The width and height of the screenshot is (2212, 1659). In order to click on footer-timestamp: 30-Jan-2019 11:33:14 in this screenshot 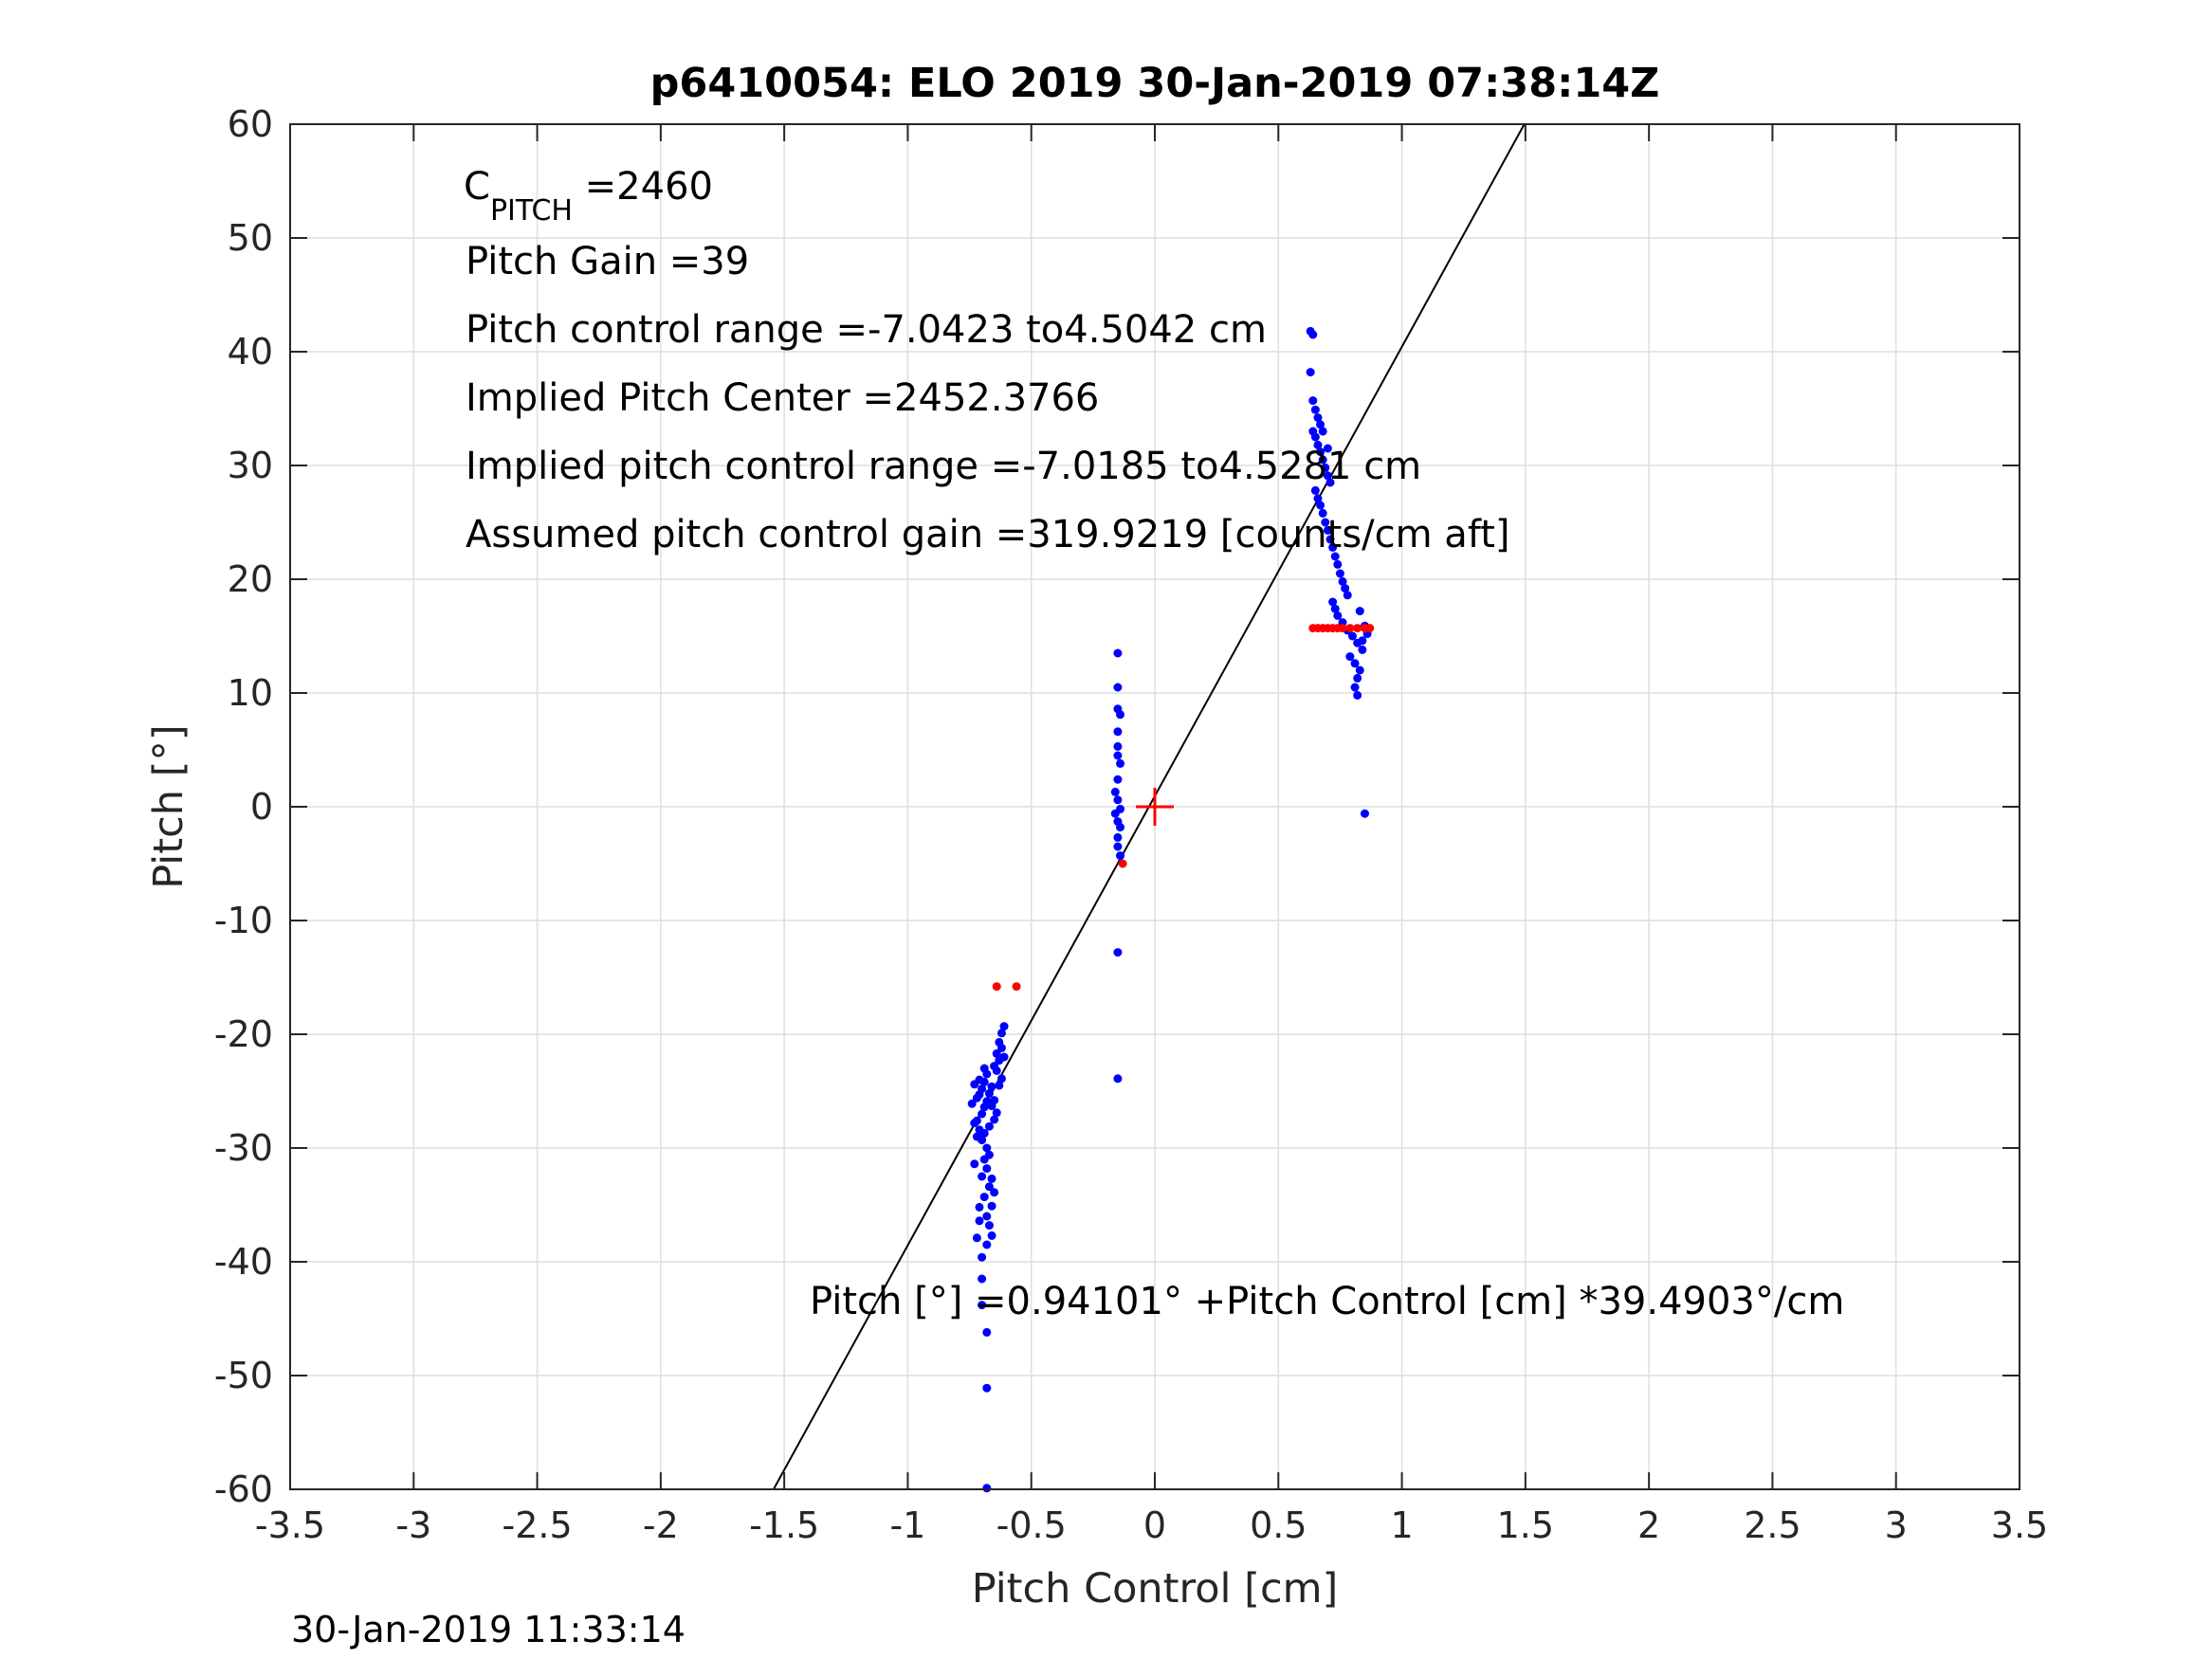, I will do `click(488, 1629)`.